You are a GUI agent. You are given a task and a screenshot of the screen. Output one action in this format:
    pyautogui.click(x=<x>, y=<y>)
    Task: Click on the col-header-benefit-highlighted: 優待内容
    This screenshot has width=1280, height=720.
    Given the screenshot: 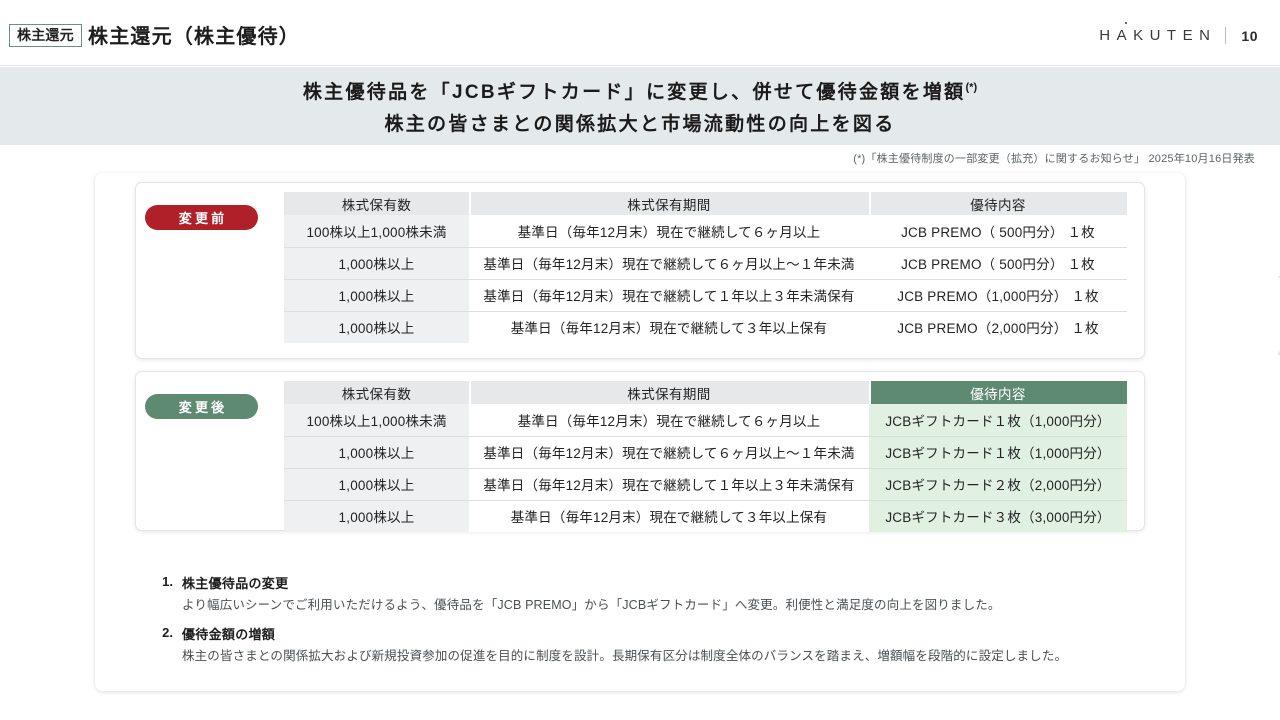 What is the action you would take?
    pyautogui.click(x=998, y=392)
    